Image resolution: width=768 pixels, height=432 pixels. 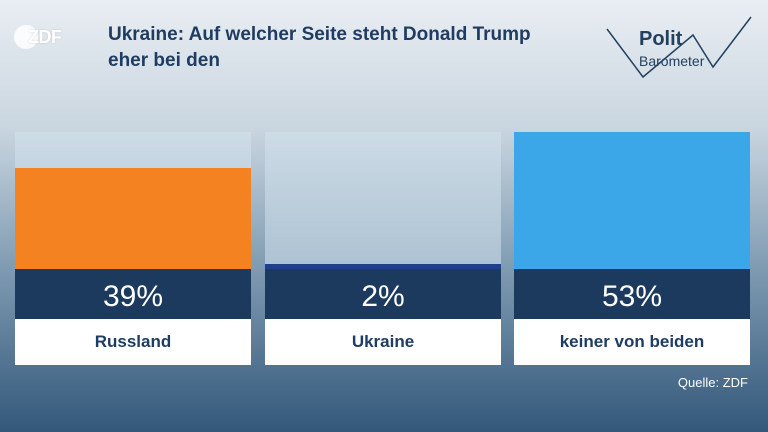 I want to click on politbarometer-line1: Polit, so click(x=661, y=39).